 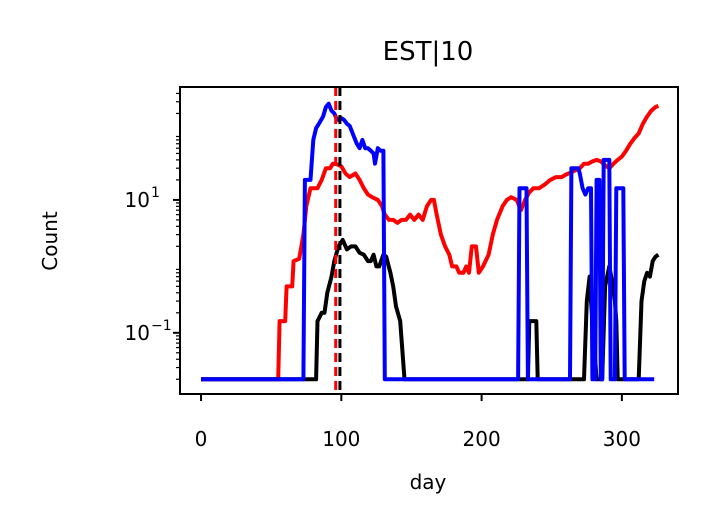 What do you see at coordinates (201, 439) in the screenshot?
I see `x-tick-label: 0` at bounding box center [201, 439].